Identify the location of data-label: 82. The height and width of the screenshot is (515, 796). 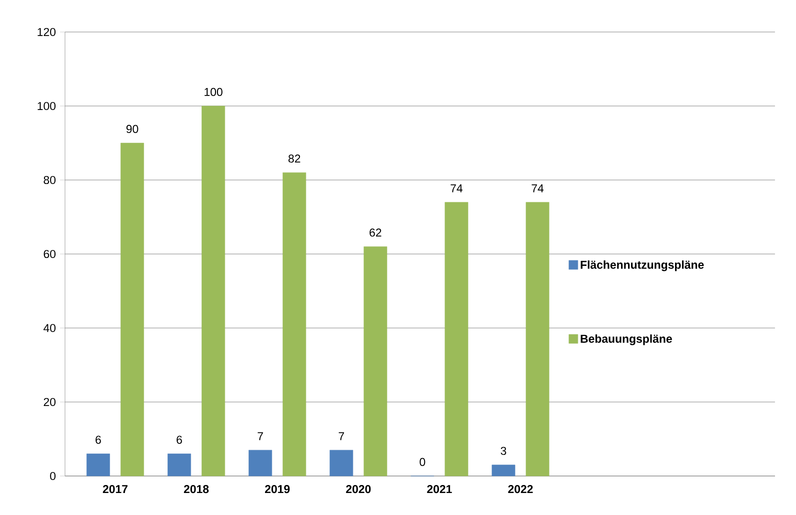
(294, 158).